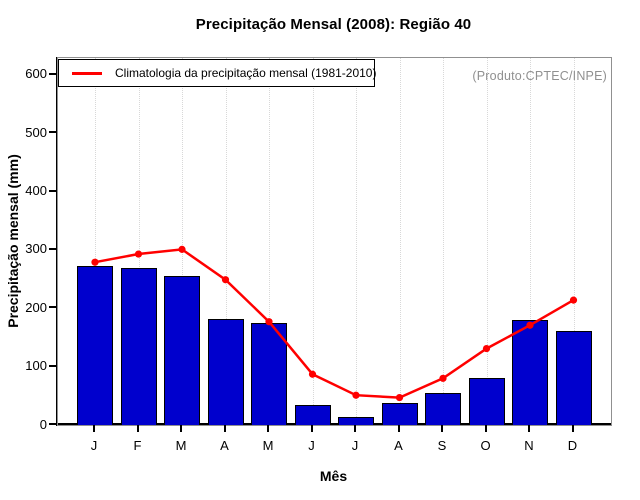 This screenshot has width=640, height=500. What do you see at coordinates (333, 476) in the screenshot?
I see `x-axis-label: Mês` at bounding box center [333, 476].